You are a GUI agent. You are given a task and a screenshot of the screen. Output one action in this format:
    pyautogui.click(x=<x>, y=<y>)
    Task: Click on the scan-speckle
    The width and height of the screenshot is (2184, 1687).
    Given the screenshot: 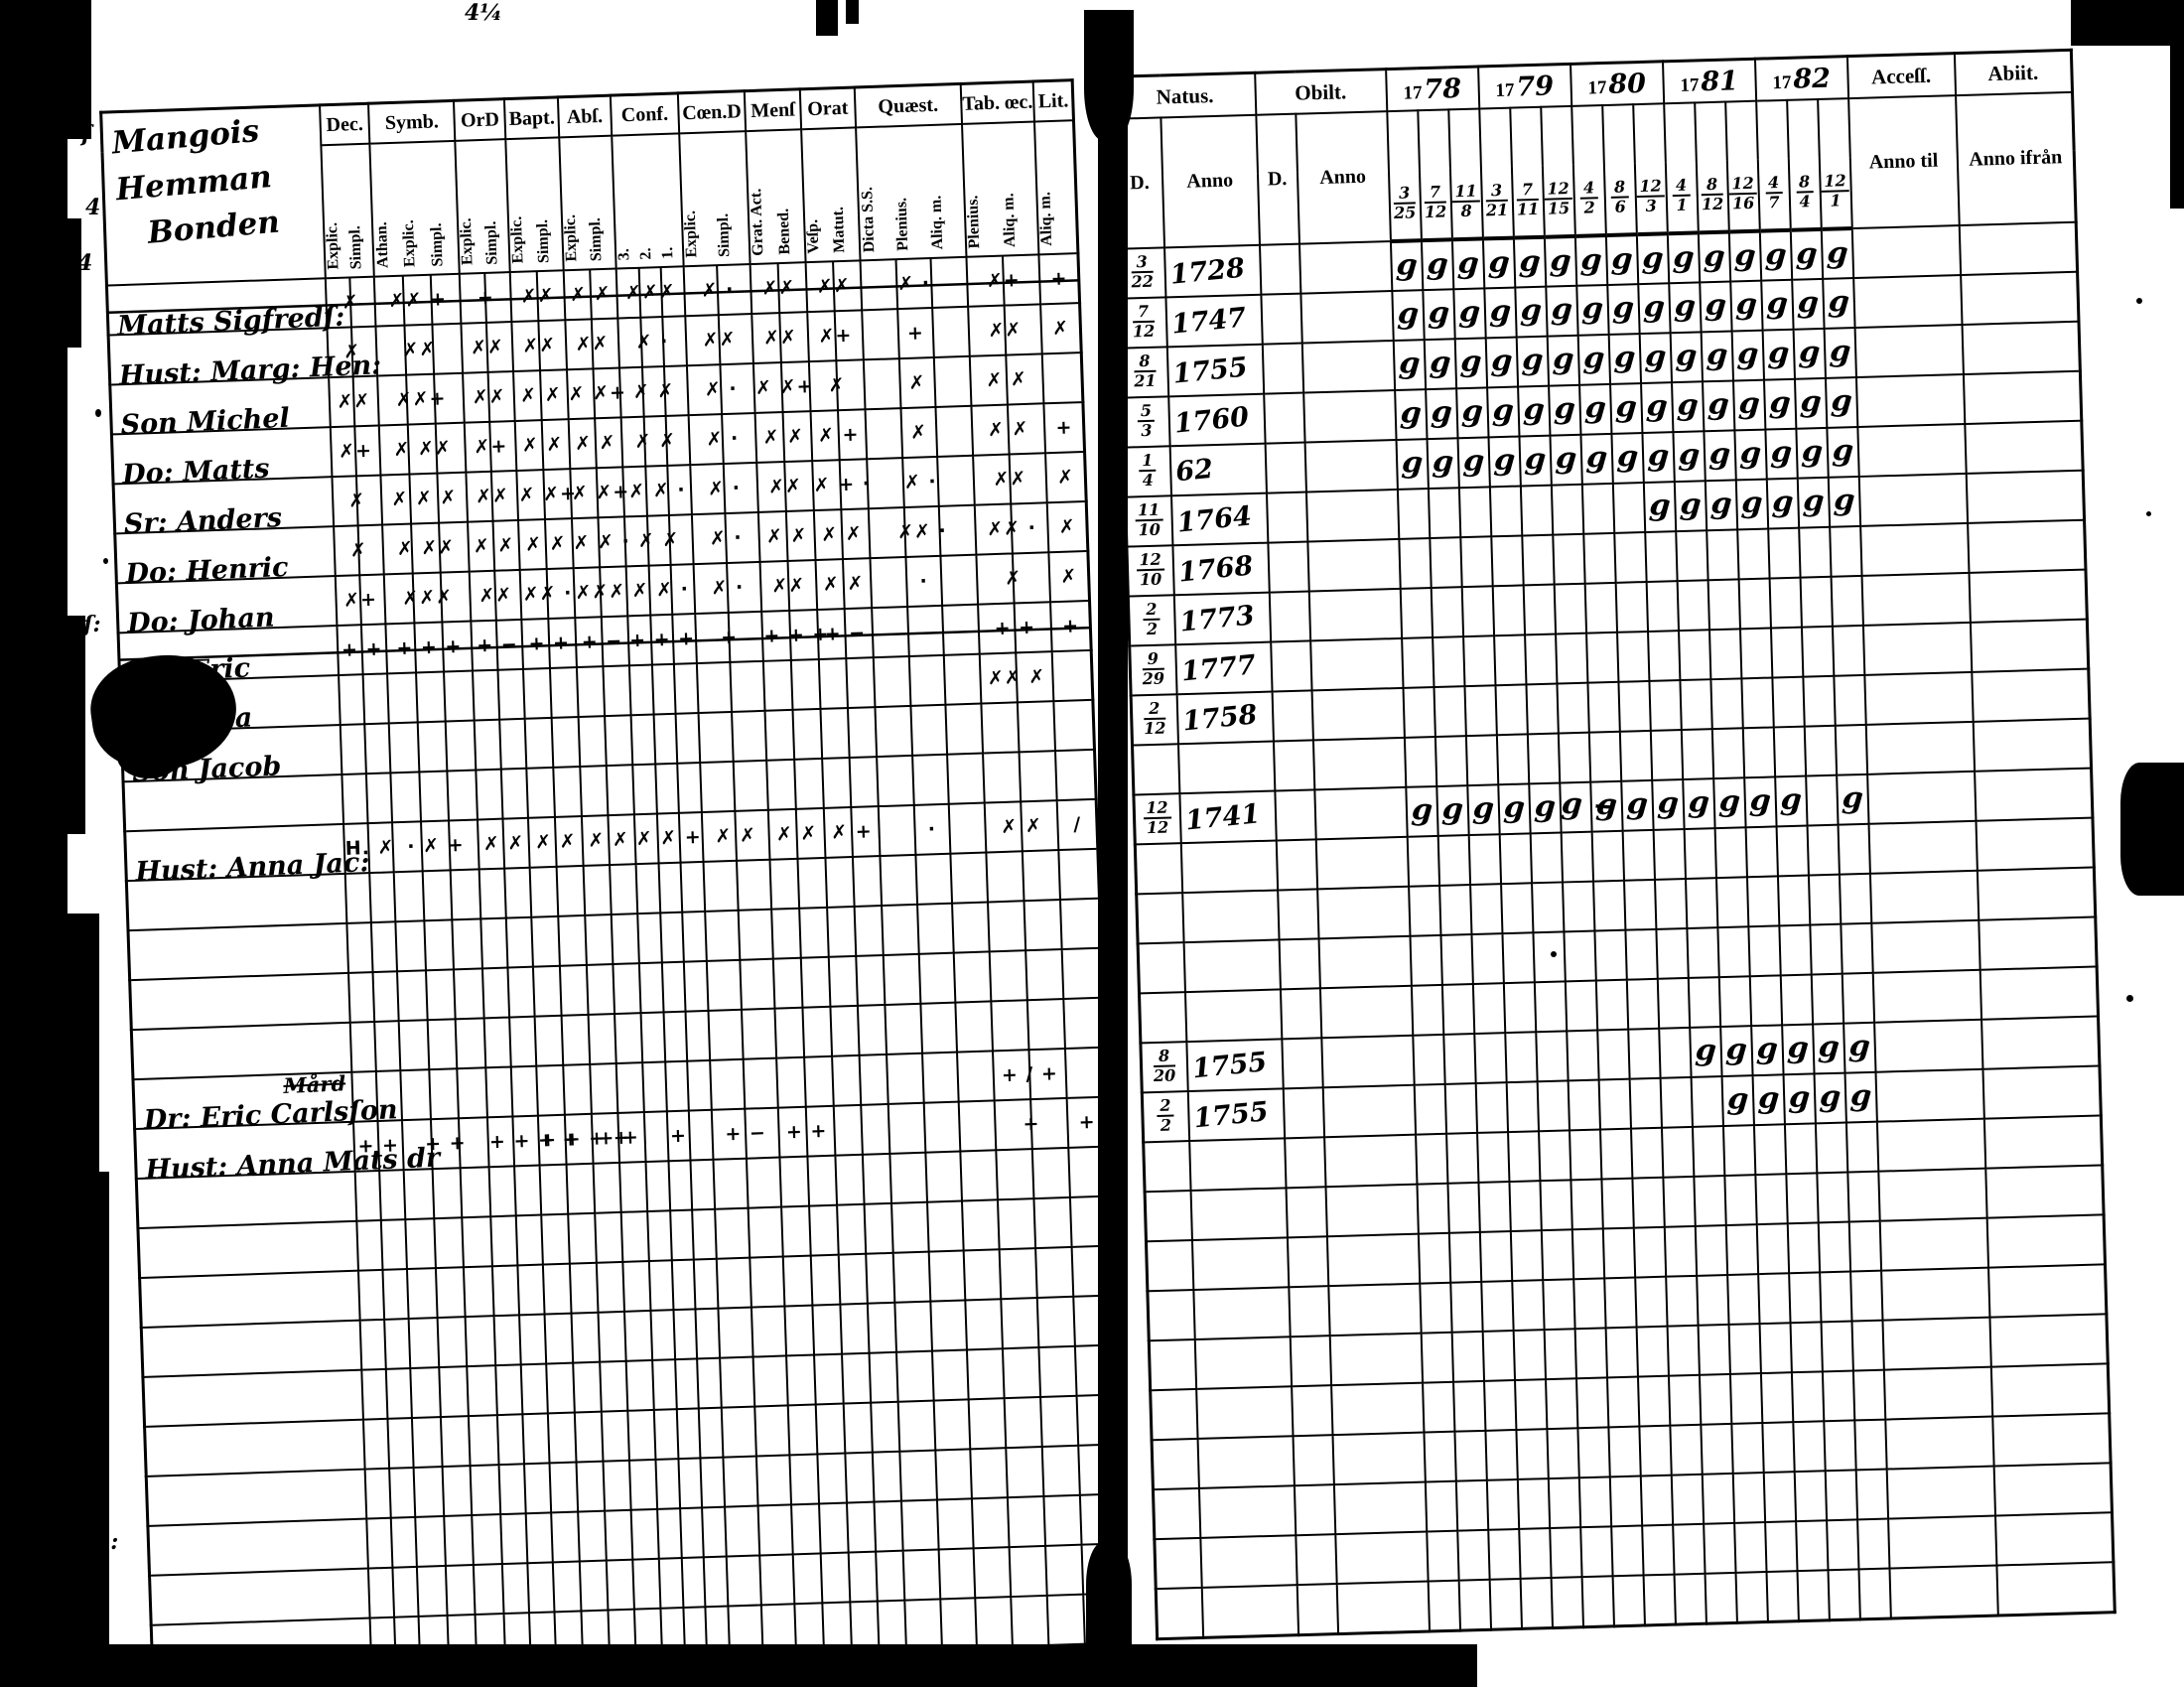 What is the action you would take?
    pyautogui.click(x=2129, y=998)
    